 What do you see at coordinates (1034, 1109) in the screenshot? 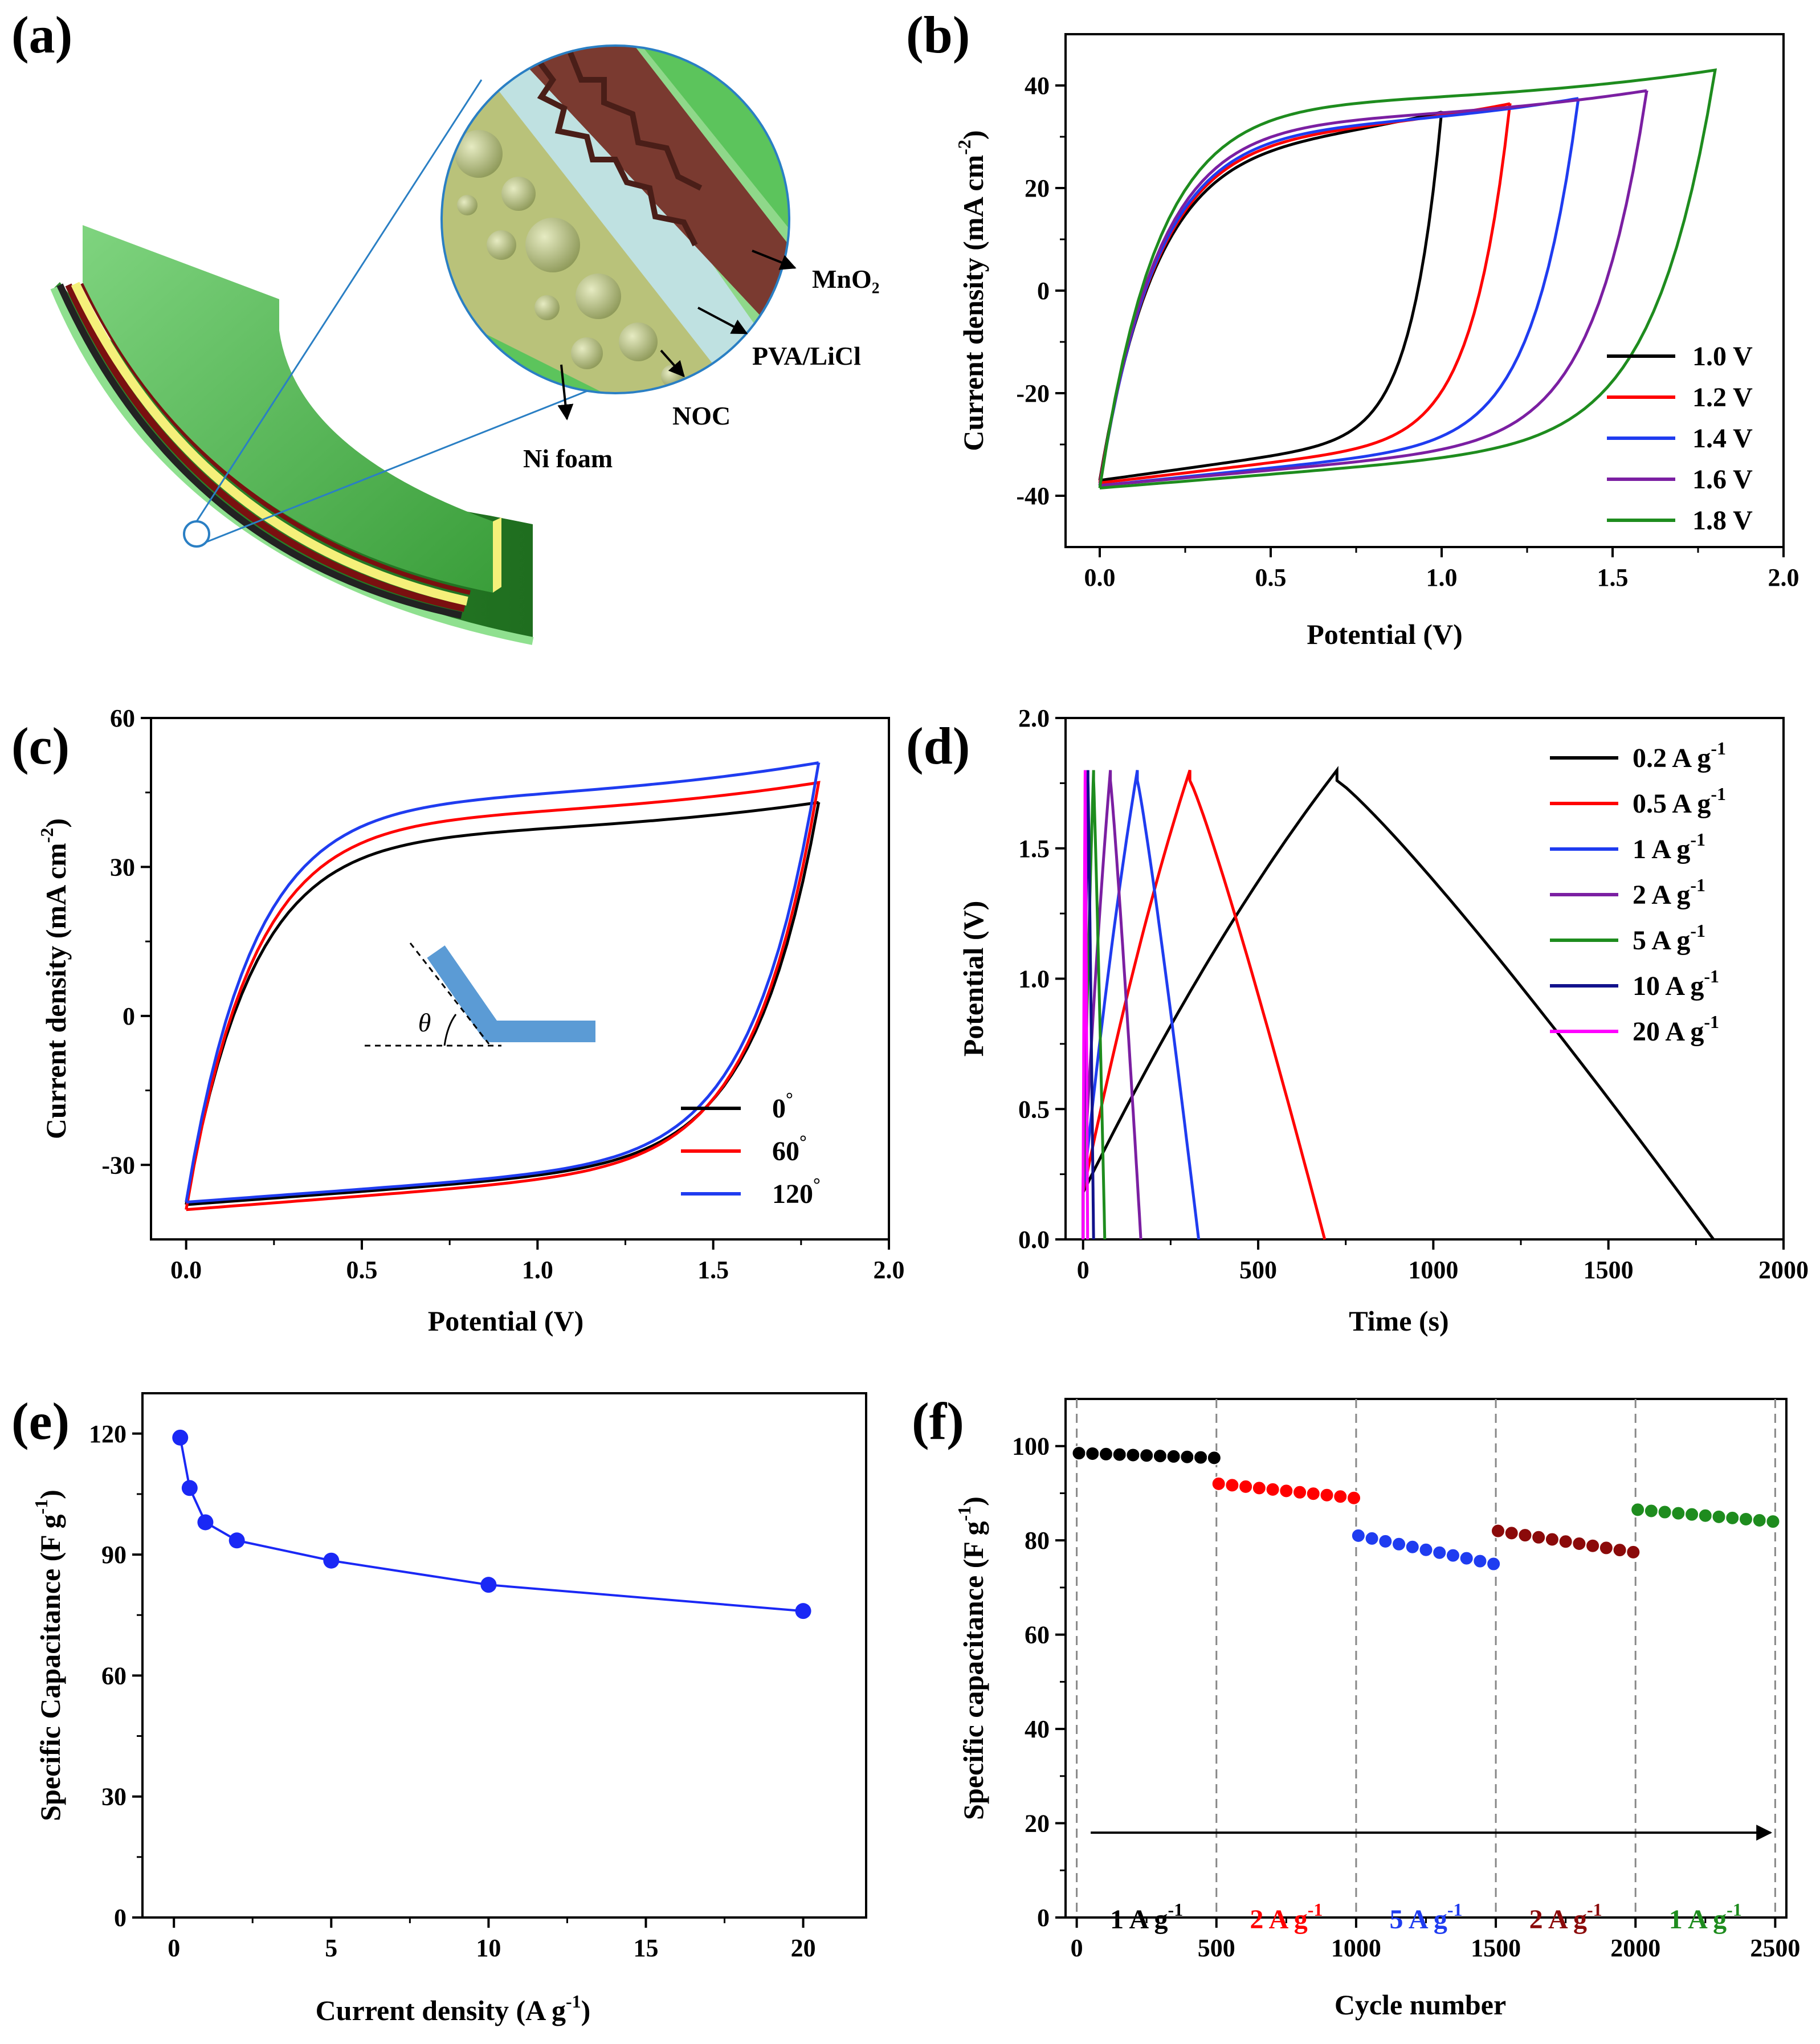
I see `y-tick-label: 0.5` at bounding box center [1034, 1109].